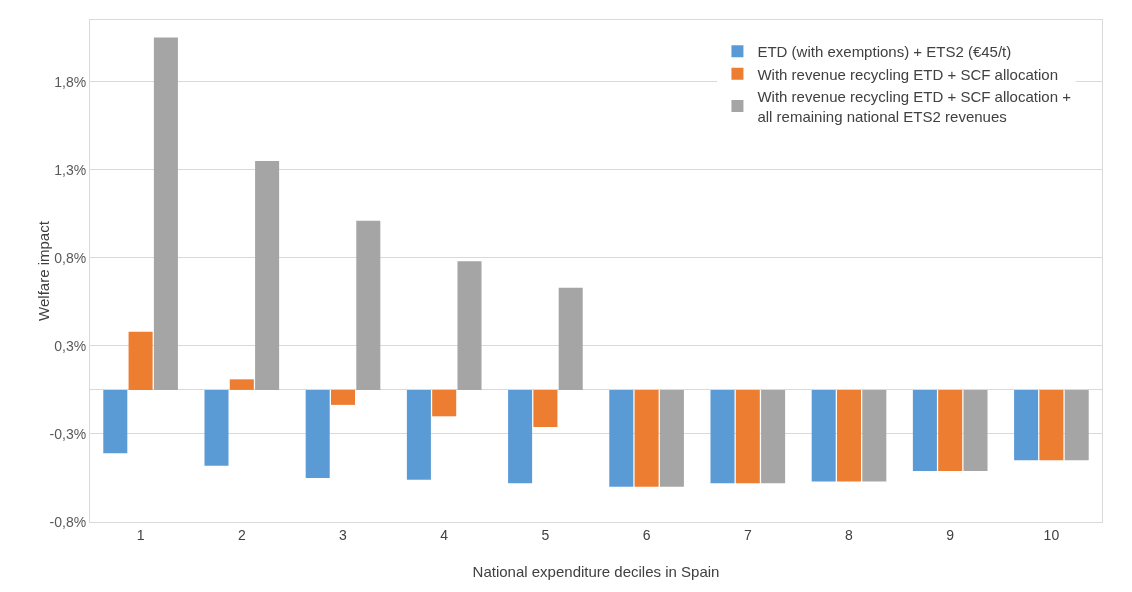 The height and width of the screenshot is (592, 1132). What do you see at coordinates (241, 534) in the screenshot?
I see `x-tick-label: 2` at bounding box center [241, 534].